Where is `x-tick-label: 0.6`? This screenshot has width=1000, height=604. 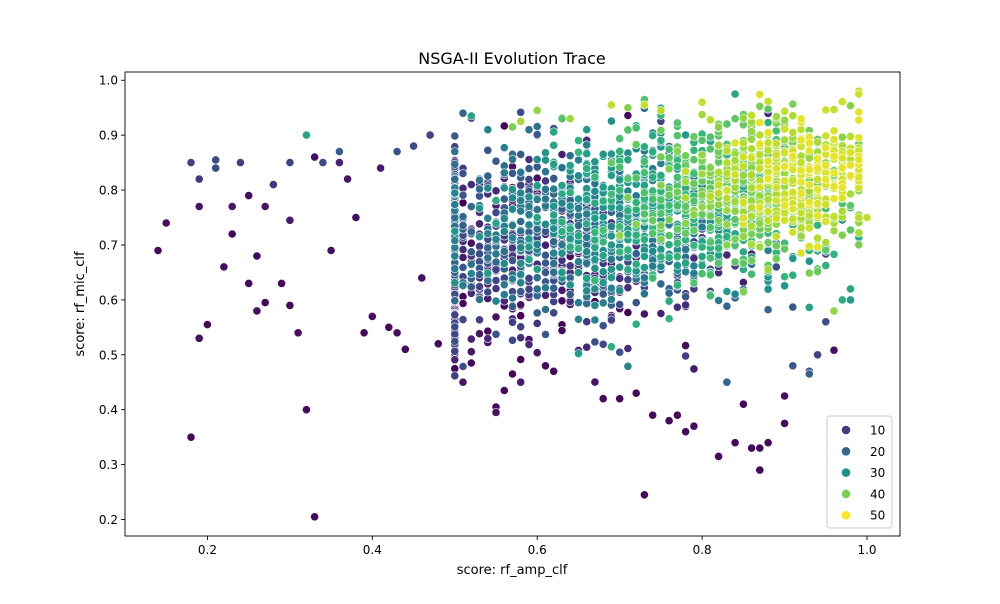 x-tick-label: 0.6 is located at coordinates (537, 550).